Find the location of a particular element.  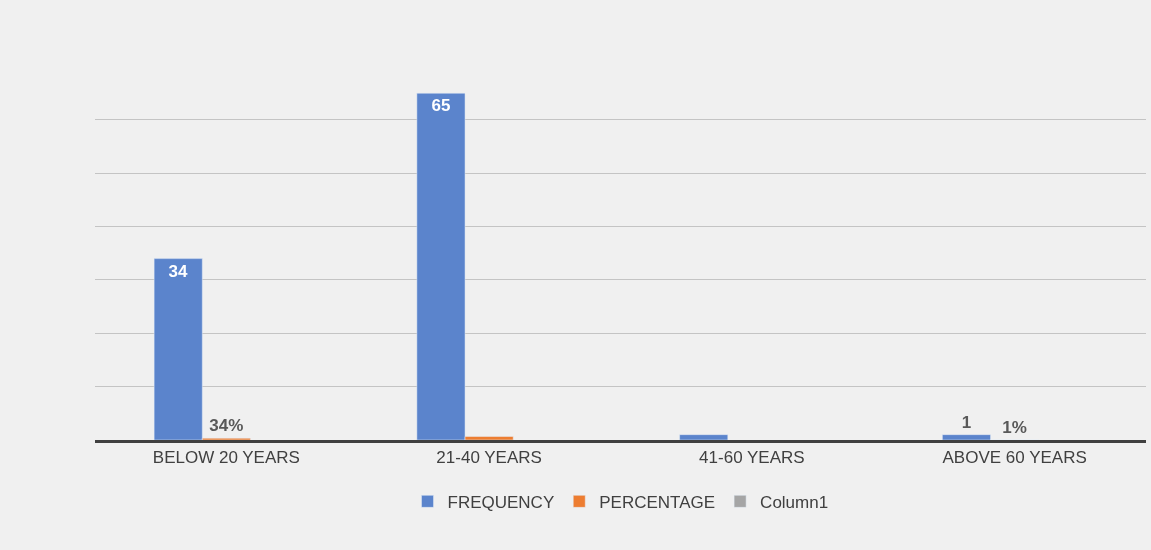

legend-label: PERCENTAGE is located at coordinates (657, 502).